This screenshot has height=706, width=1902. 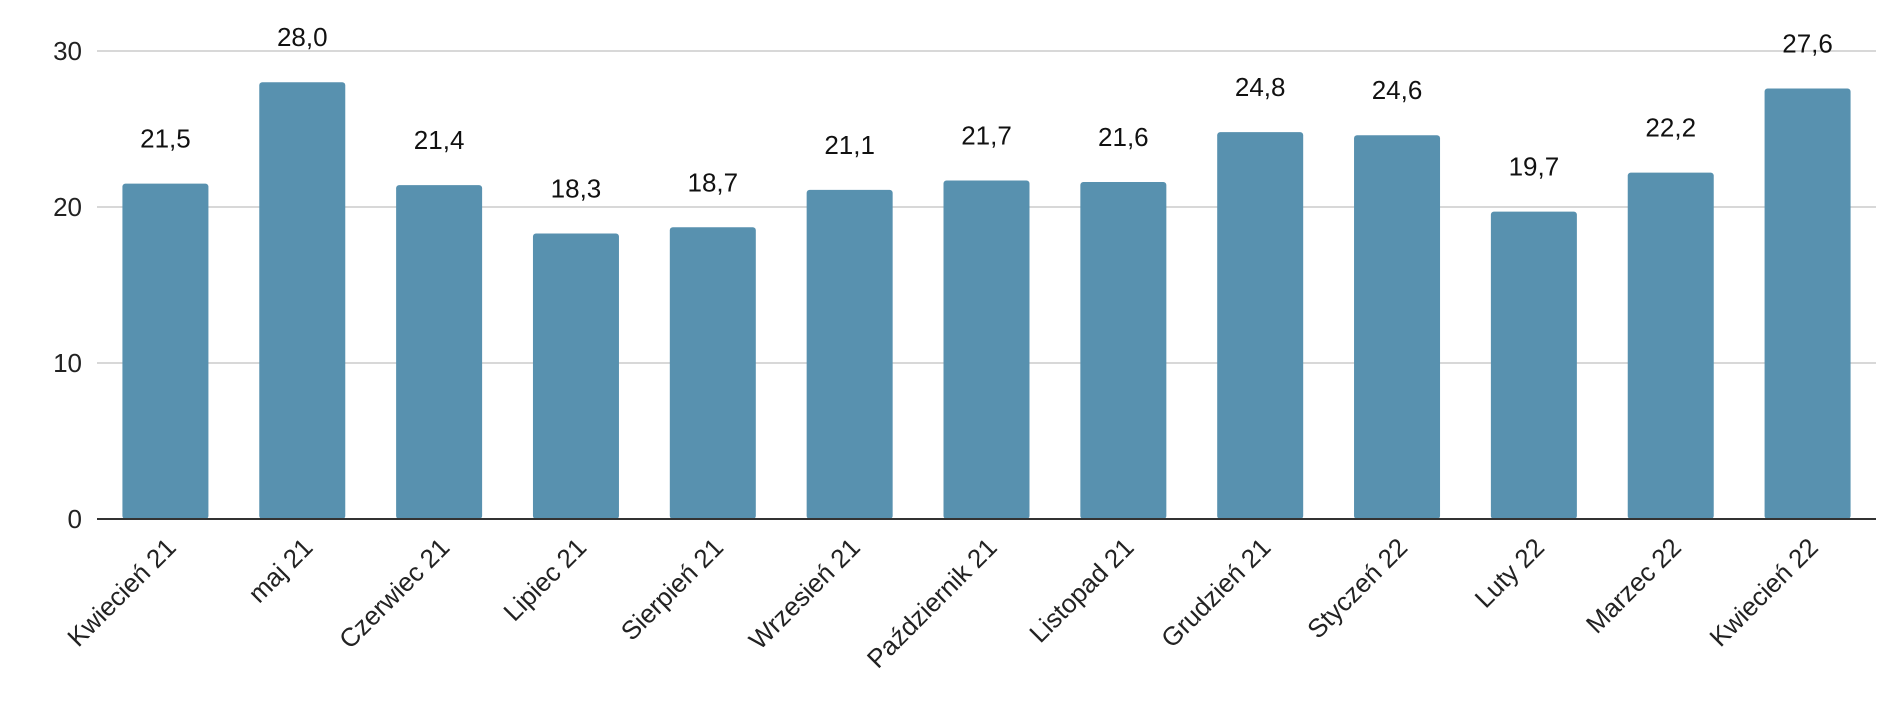 I want to click on y-tick-label: 20, so click(x=67, y=207).